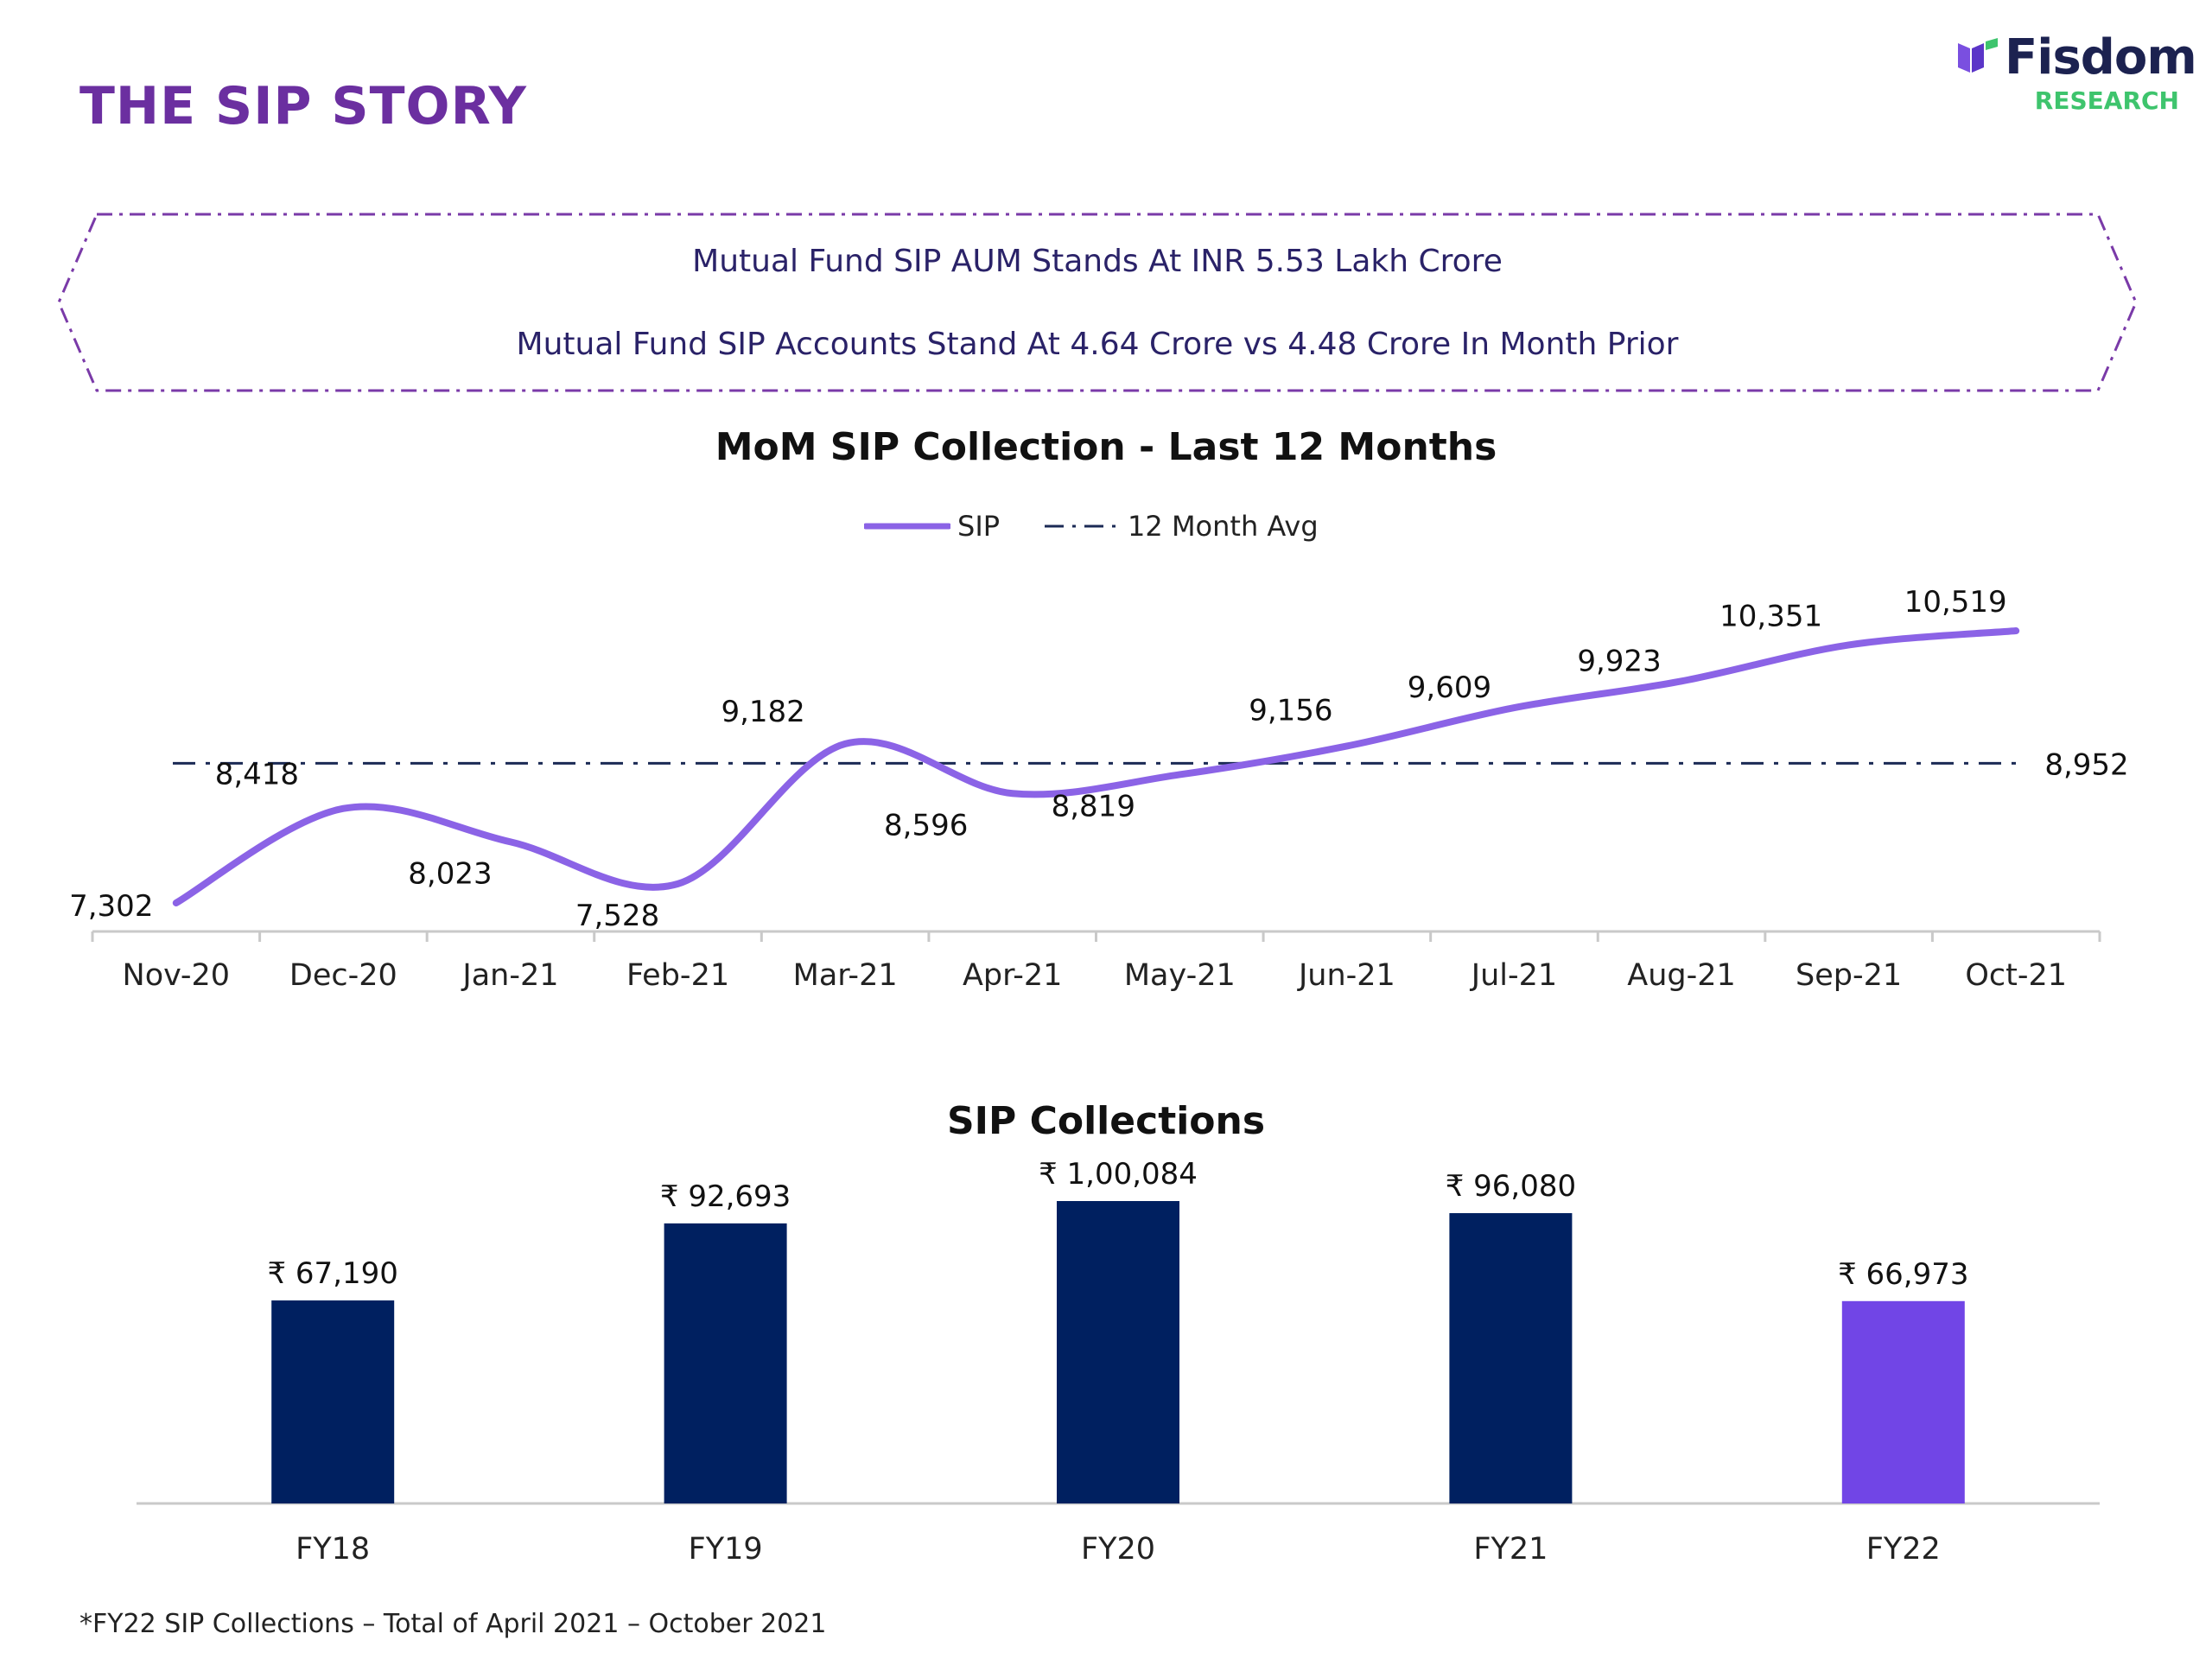 This screenshot has height=1659, width=2212. What do you see at coordinates (725, 1363) in the screenshot?
I see `bar-fy19` at bounding box center [725, 1363].